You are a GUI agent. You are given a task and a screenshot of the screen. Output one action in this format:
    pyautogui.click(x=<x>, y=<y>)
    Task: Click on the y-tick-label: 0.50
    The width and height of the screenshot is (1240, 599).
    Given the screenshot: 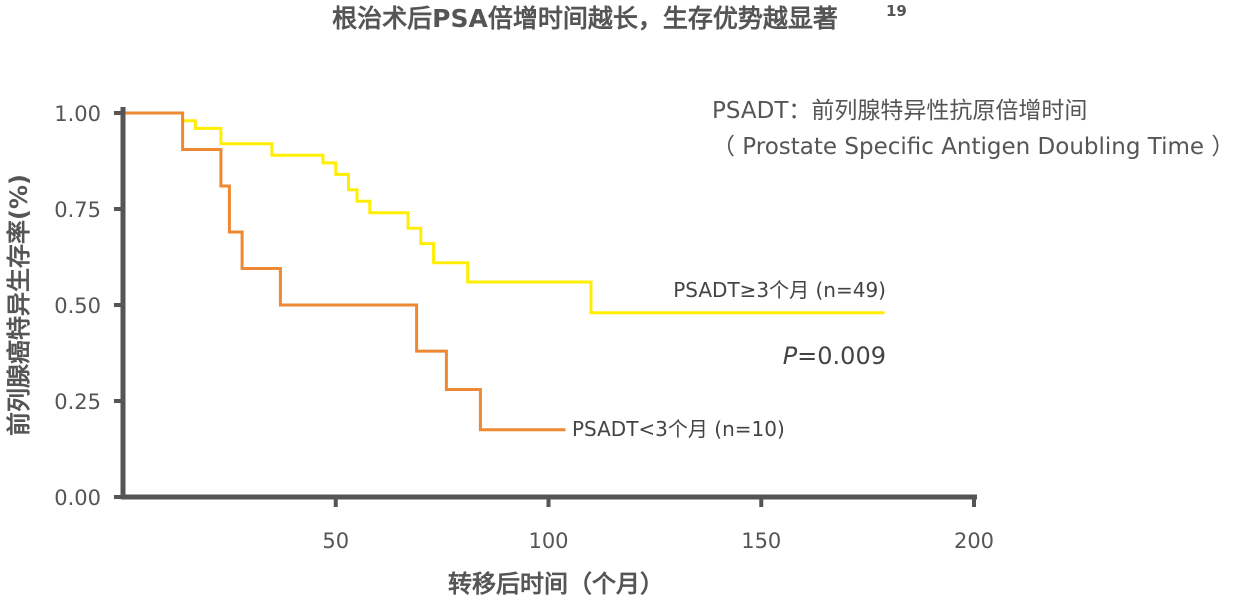 What is the action you would take?
    pyautogui.click(x=77, y=306)
    